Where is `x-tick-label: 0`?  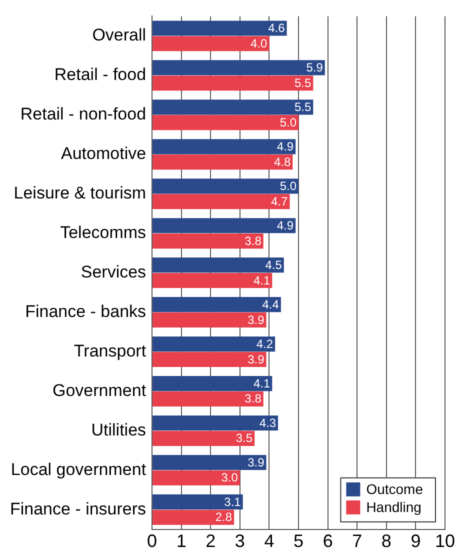 x-tick-label: 0 is located at coordinates (152, 541).